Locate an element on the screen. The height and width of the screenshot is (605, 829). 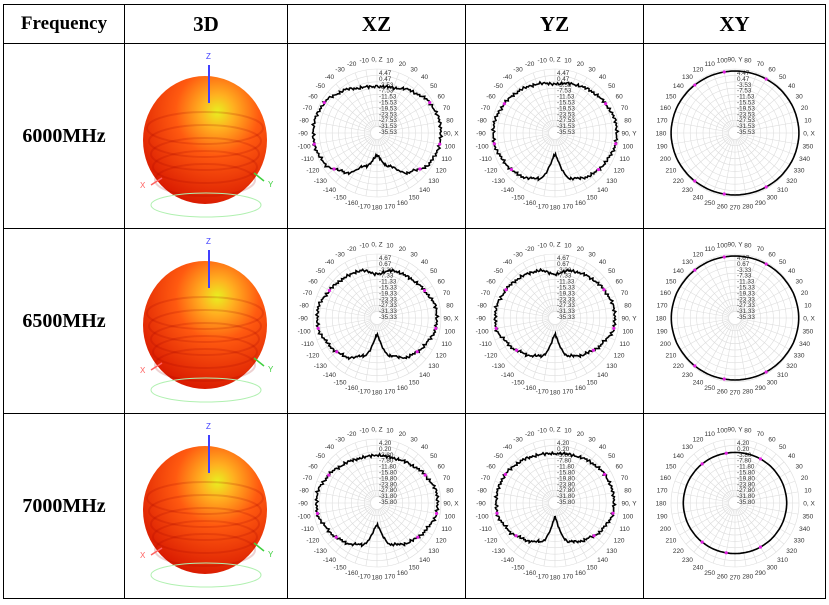
gain-scale-label: 4.20 is located at coordinates (563, 443).